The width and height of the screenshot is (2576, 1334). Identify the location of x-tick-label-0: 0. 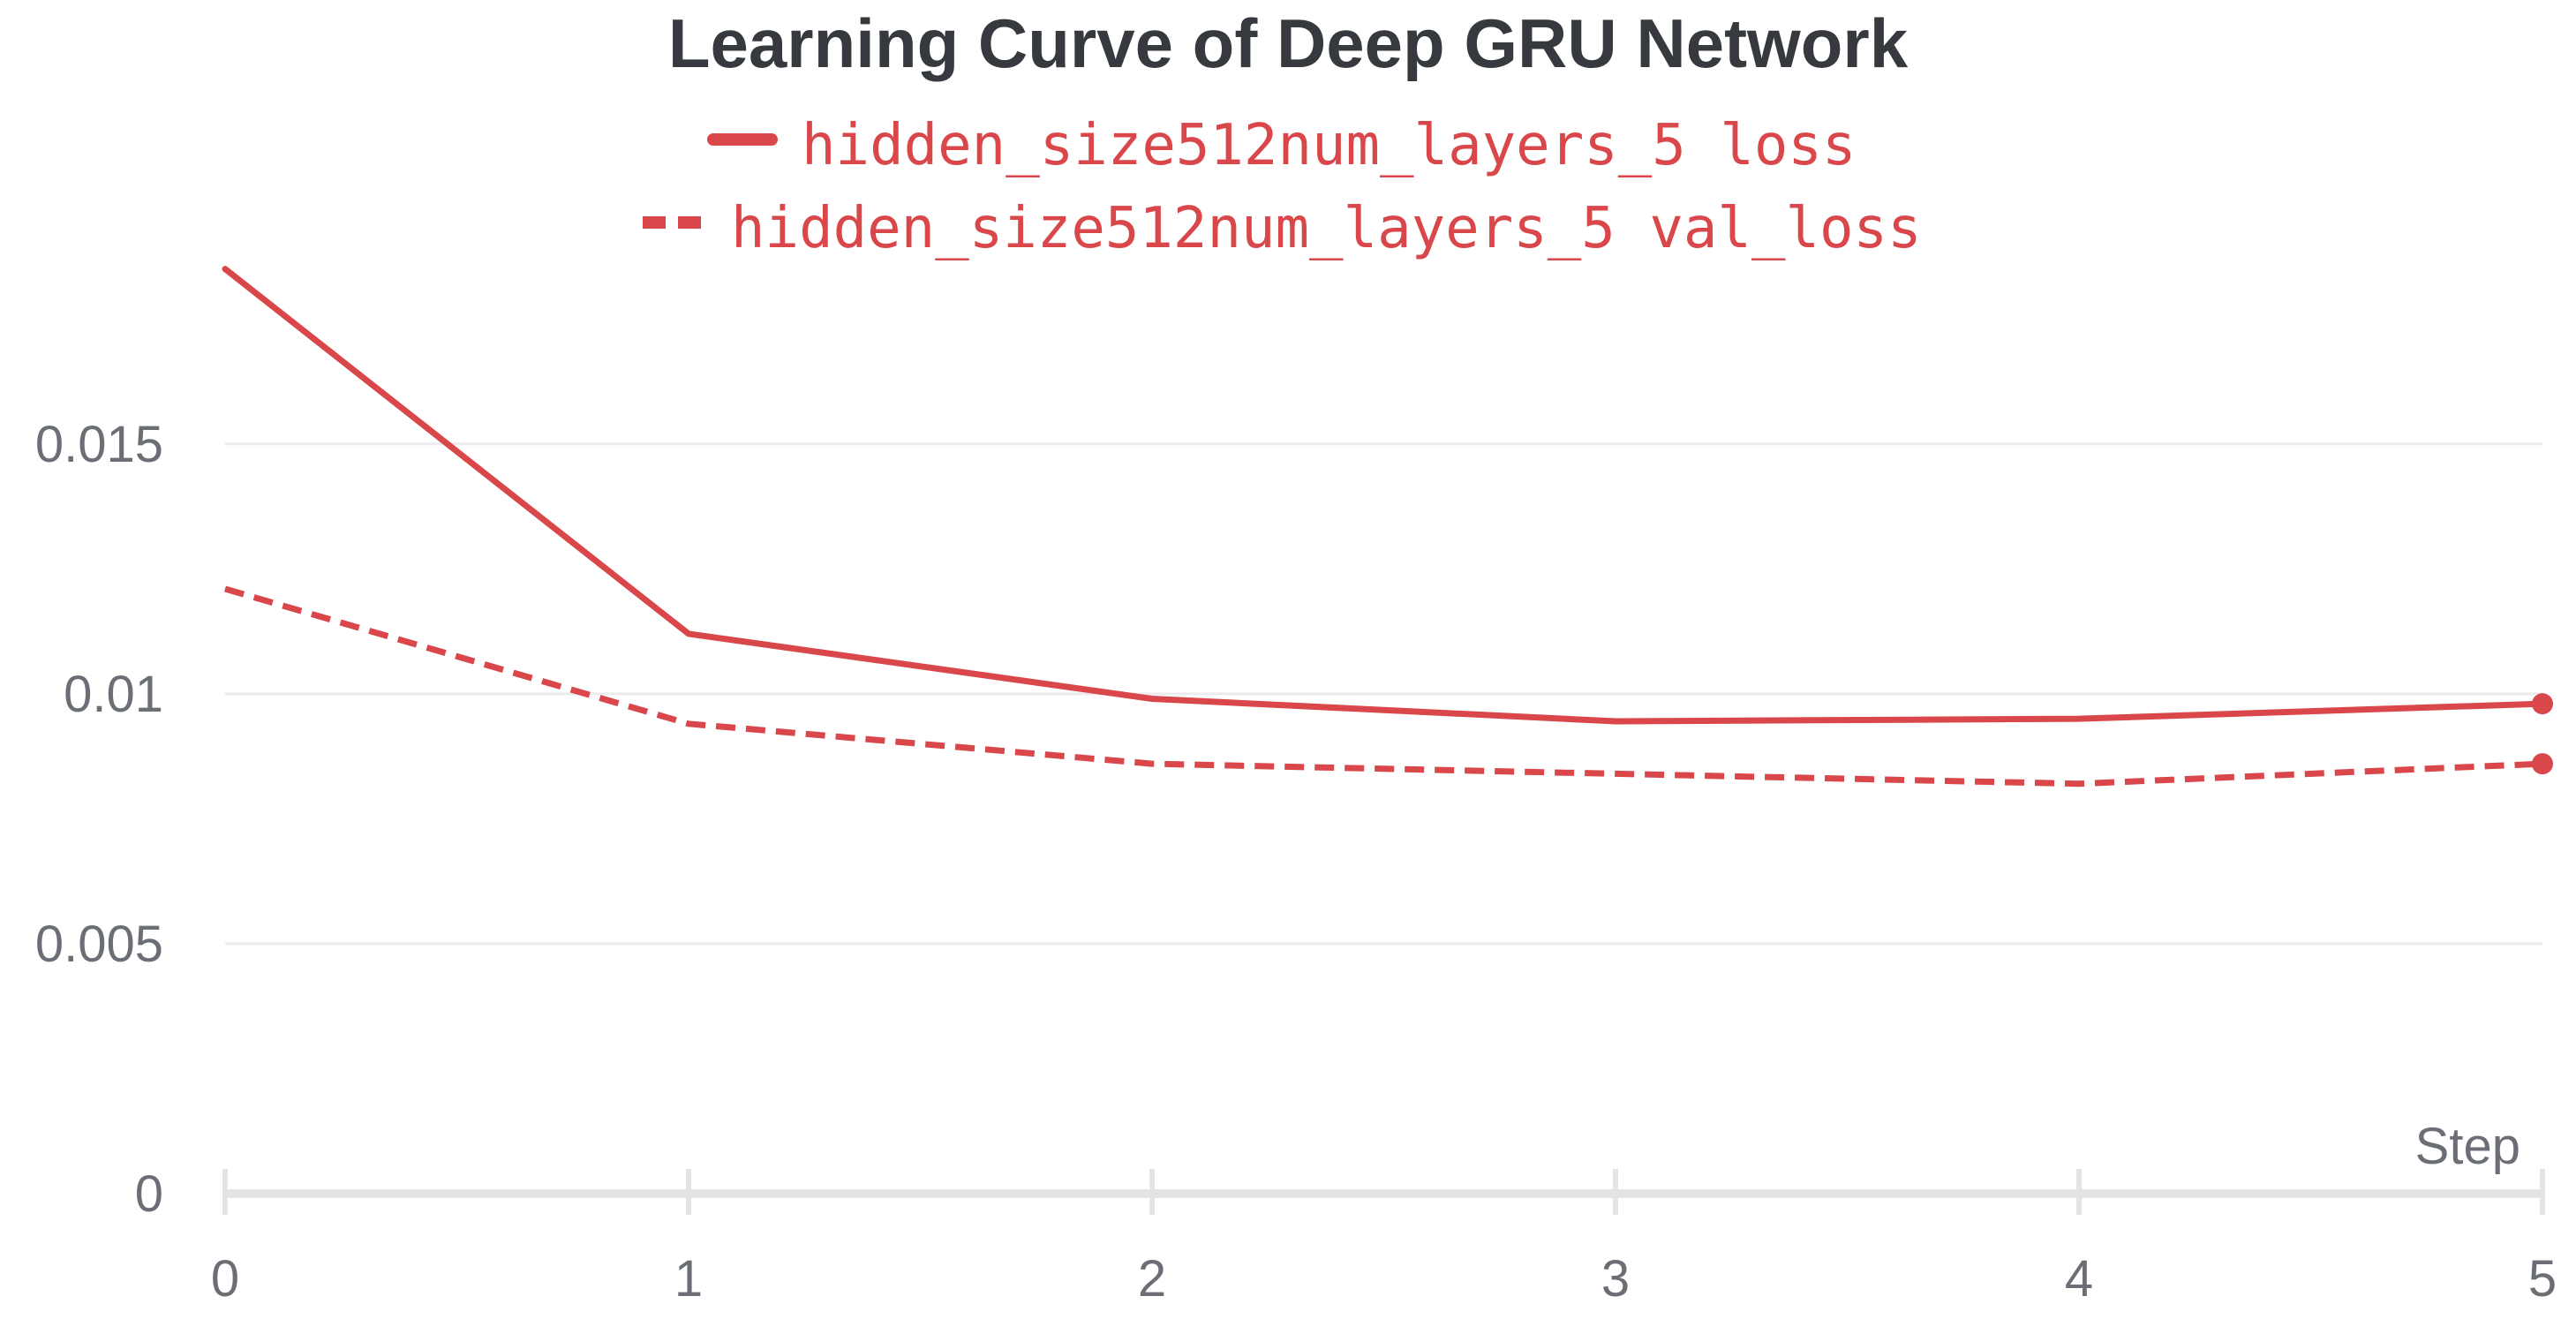
(225, 1279).